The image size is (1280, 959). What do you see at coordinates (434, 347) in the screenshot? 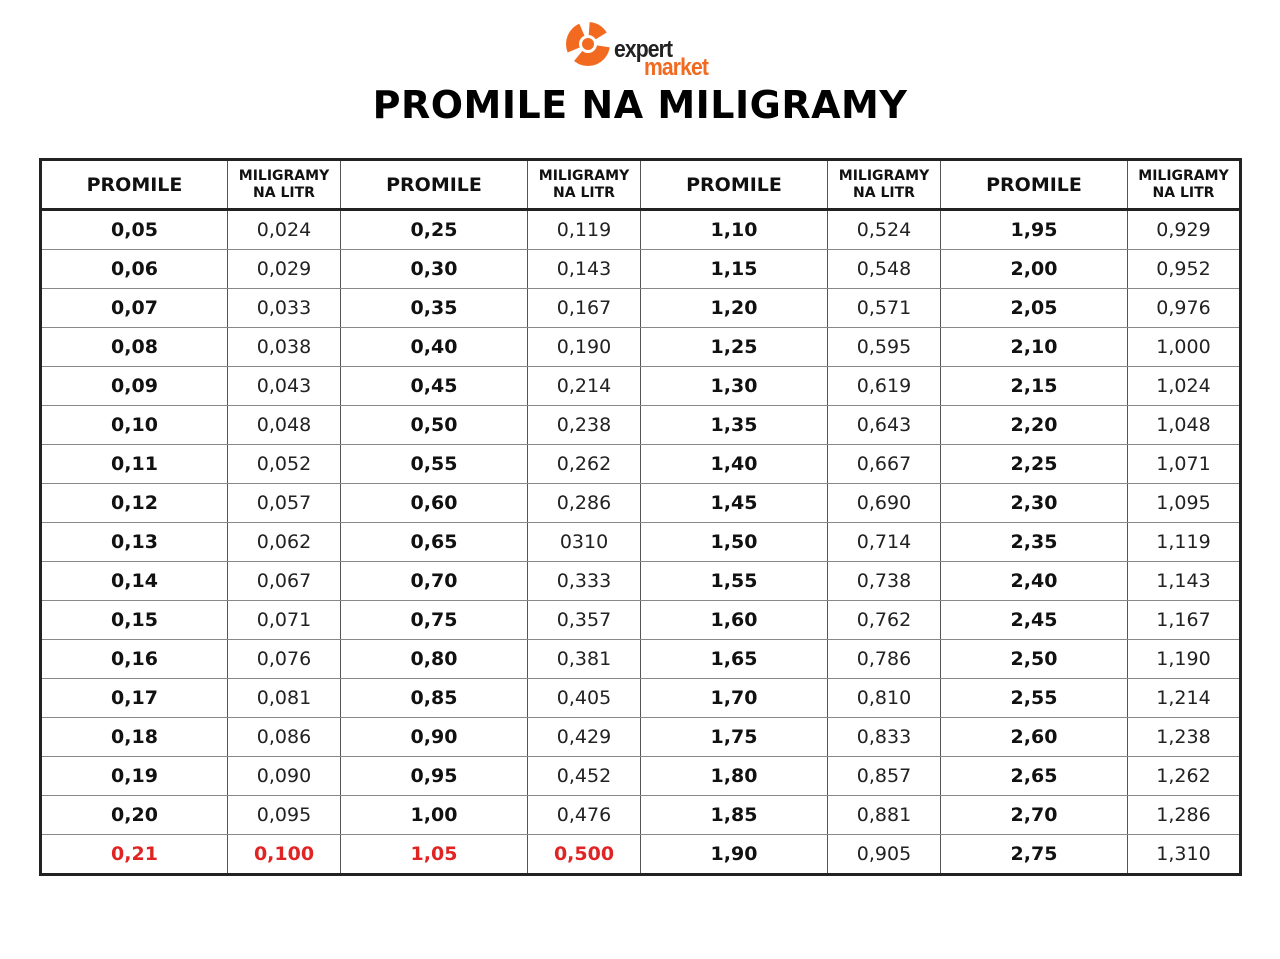
I see `cell-promile: 0,40` at bounding box center [434, 347].